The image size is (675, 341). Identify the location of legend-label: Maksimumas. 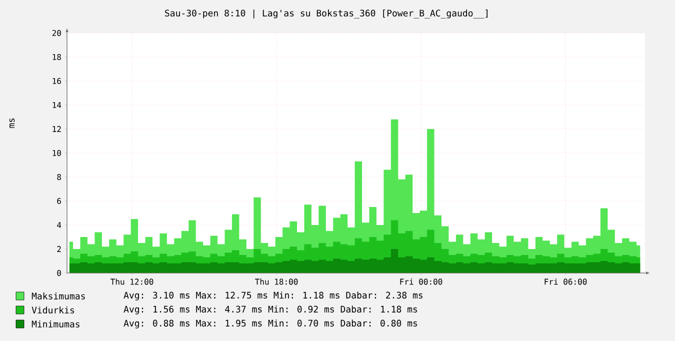
(58, 296).